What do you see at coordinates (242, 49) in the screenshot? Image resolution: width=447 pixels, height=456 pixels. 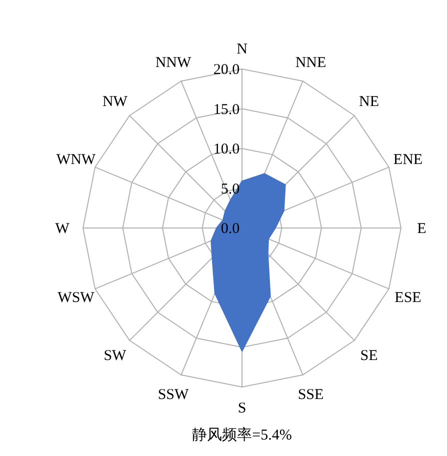 I see `spoke-label: N` at bounding box center [242, 49].